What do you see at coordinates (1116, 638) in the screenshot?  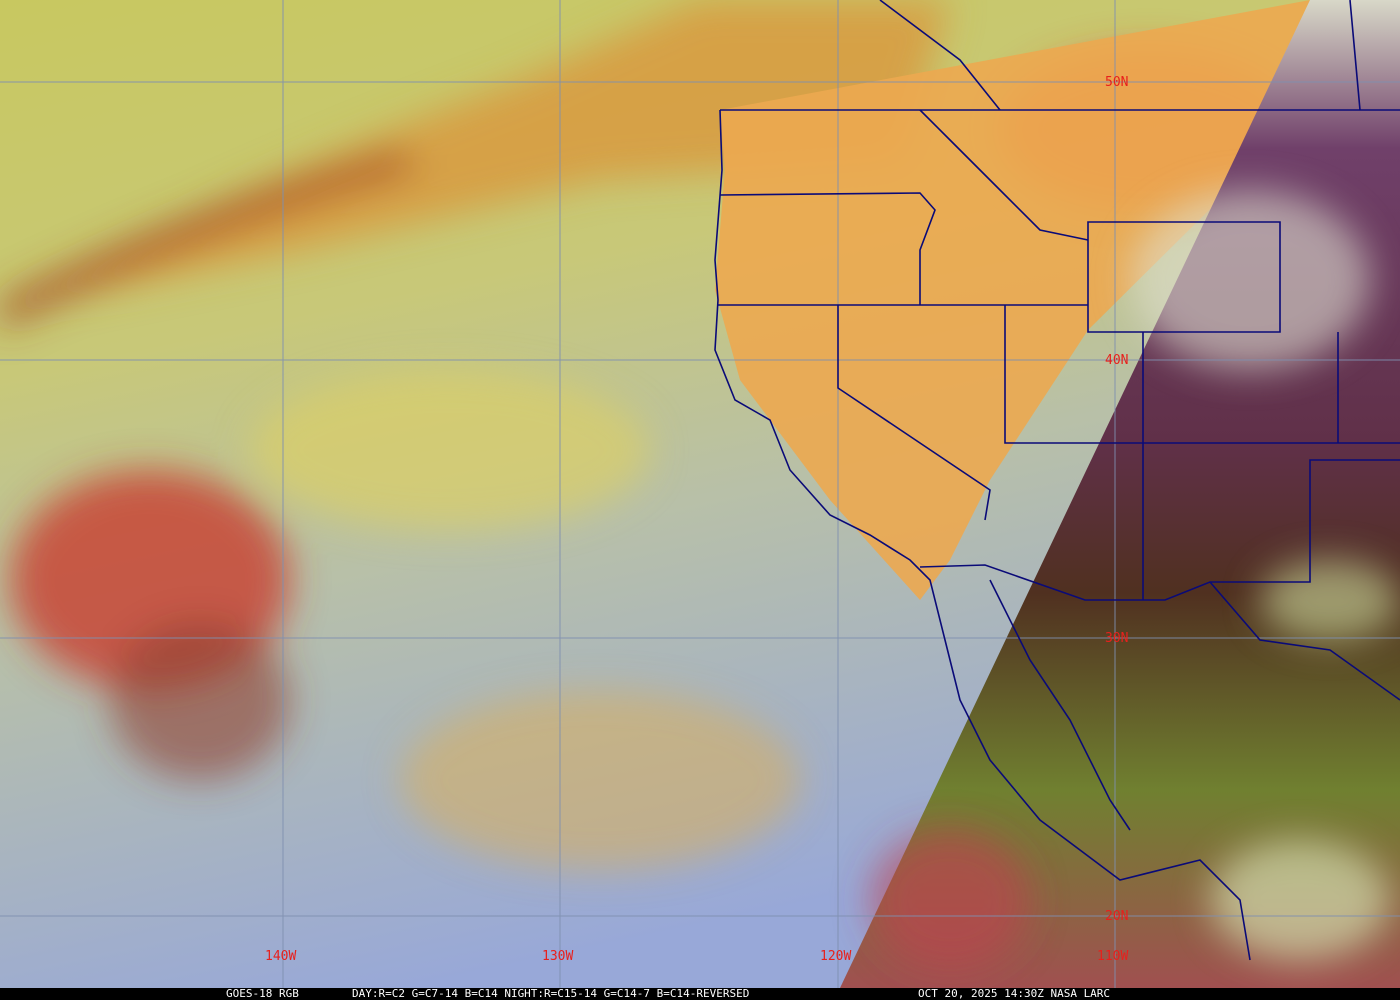 I see `lat-label-30n: 30N` at bounding box center [1116, 638].